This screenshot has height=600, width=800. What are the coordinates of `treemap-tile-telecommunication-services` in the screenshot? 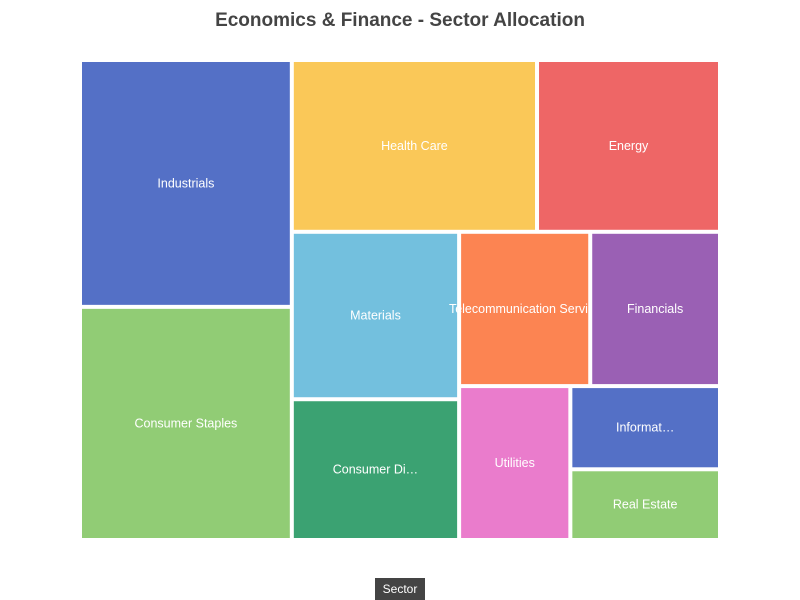 It's located at (525, 309).